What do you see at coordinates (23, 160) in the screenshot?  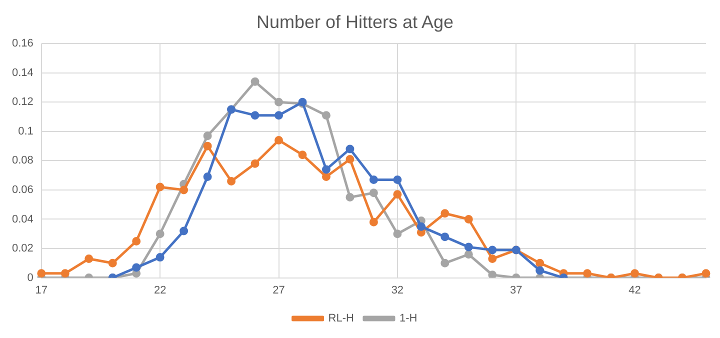 I see `y-tick-label: 0.08` at bounding box center [23, 160].